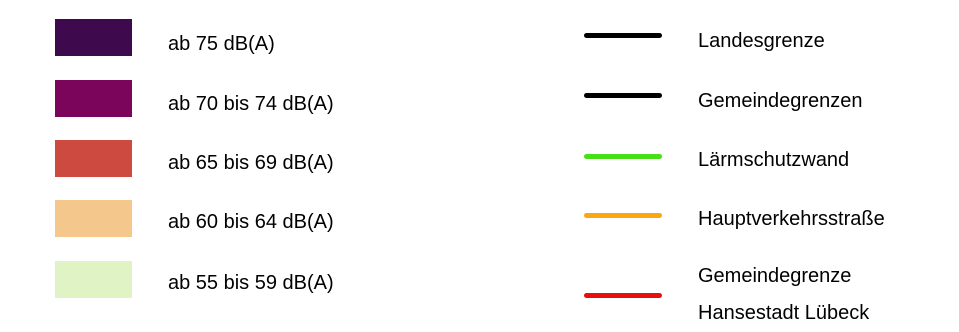 Image resolution: width=959 pixels, height=332 pixels. Describe the element at coordinates (761, 41) in the screenshot. I see `label-landesgrenze: Landesgrenze` at that location.